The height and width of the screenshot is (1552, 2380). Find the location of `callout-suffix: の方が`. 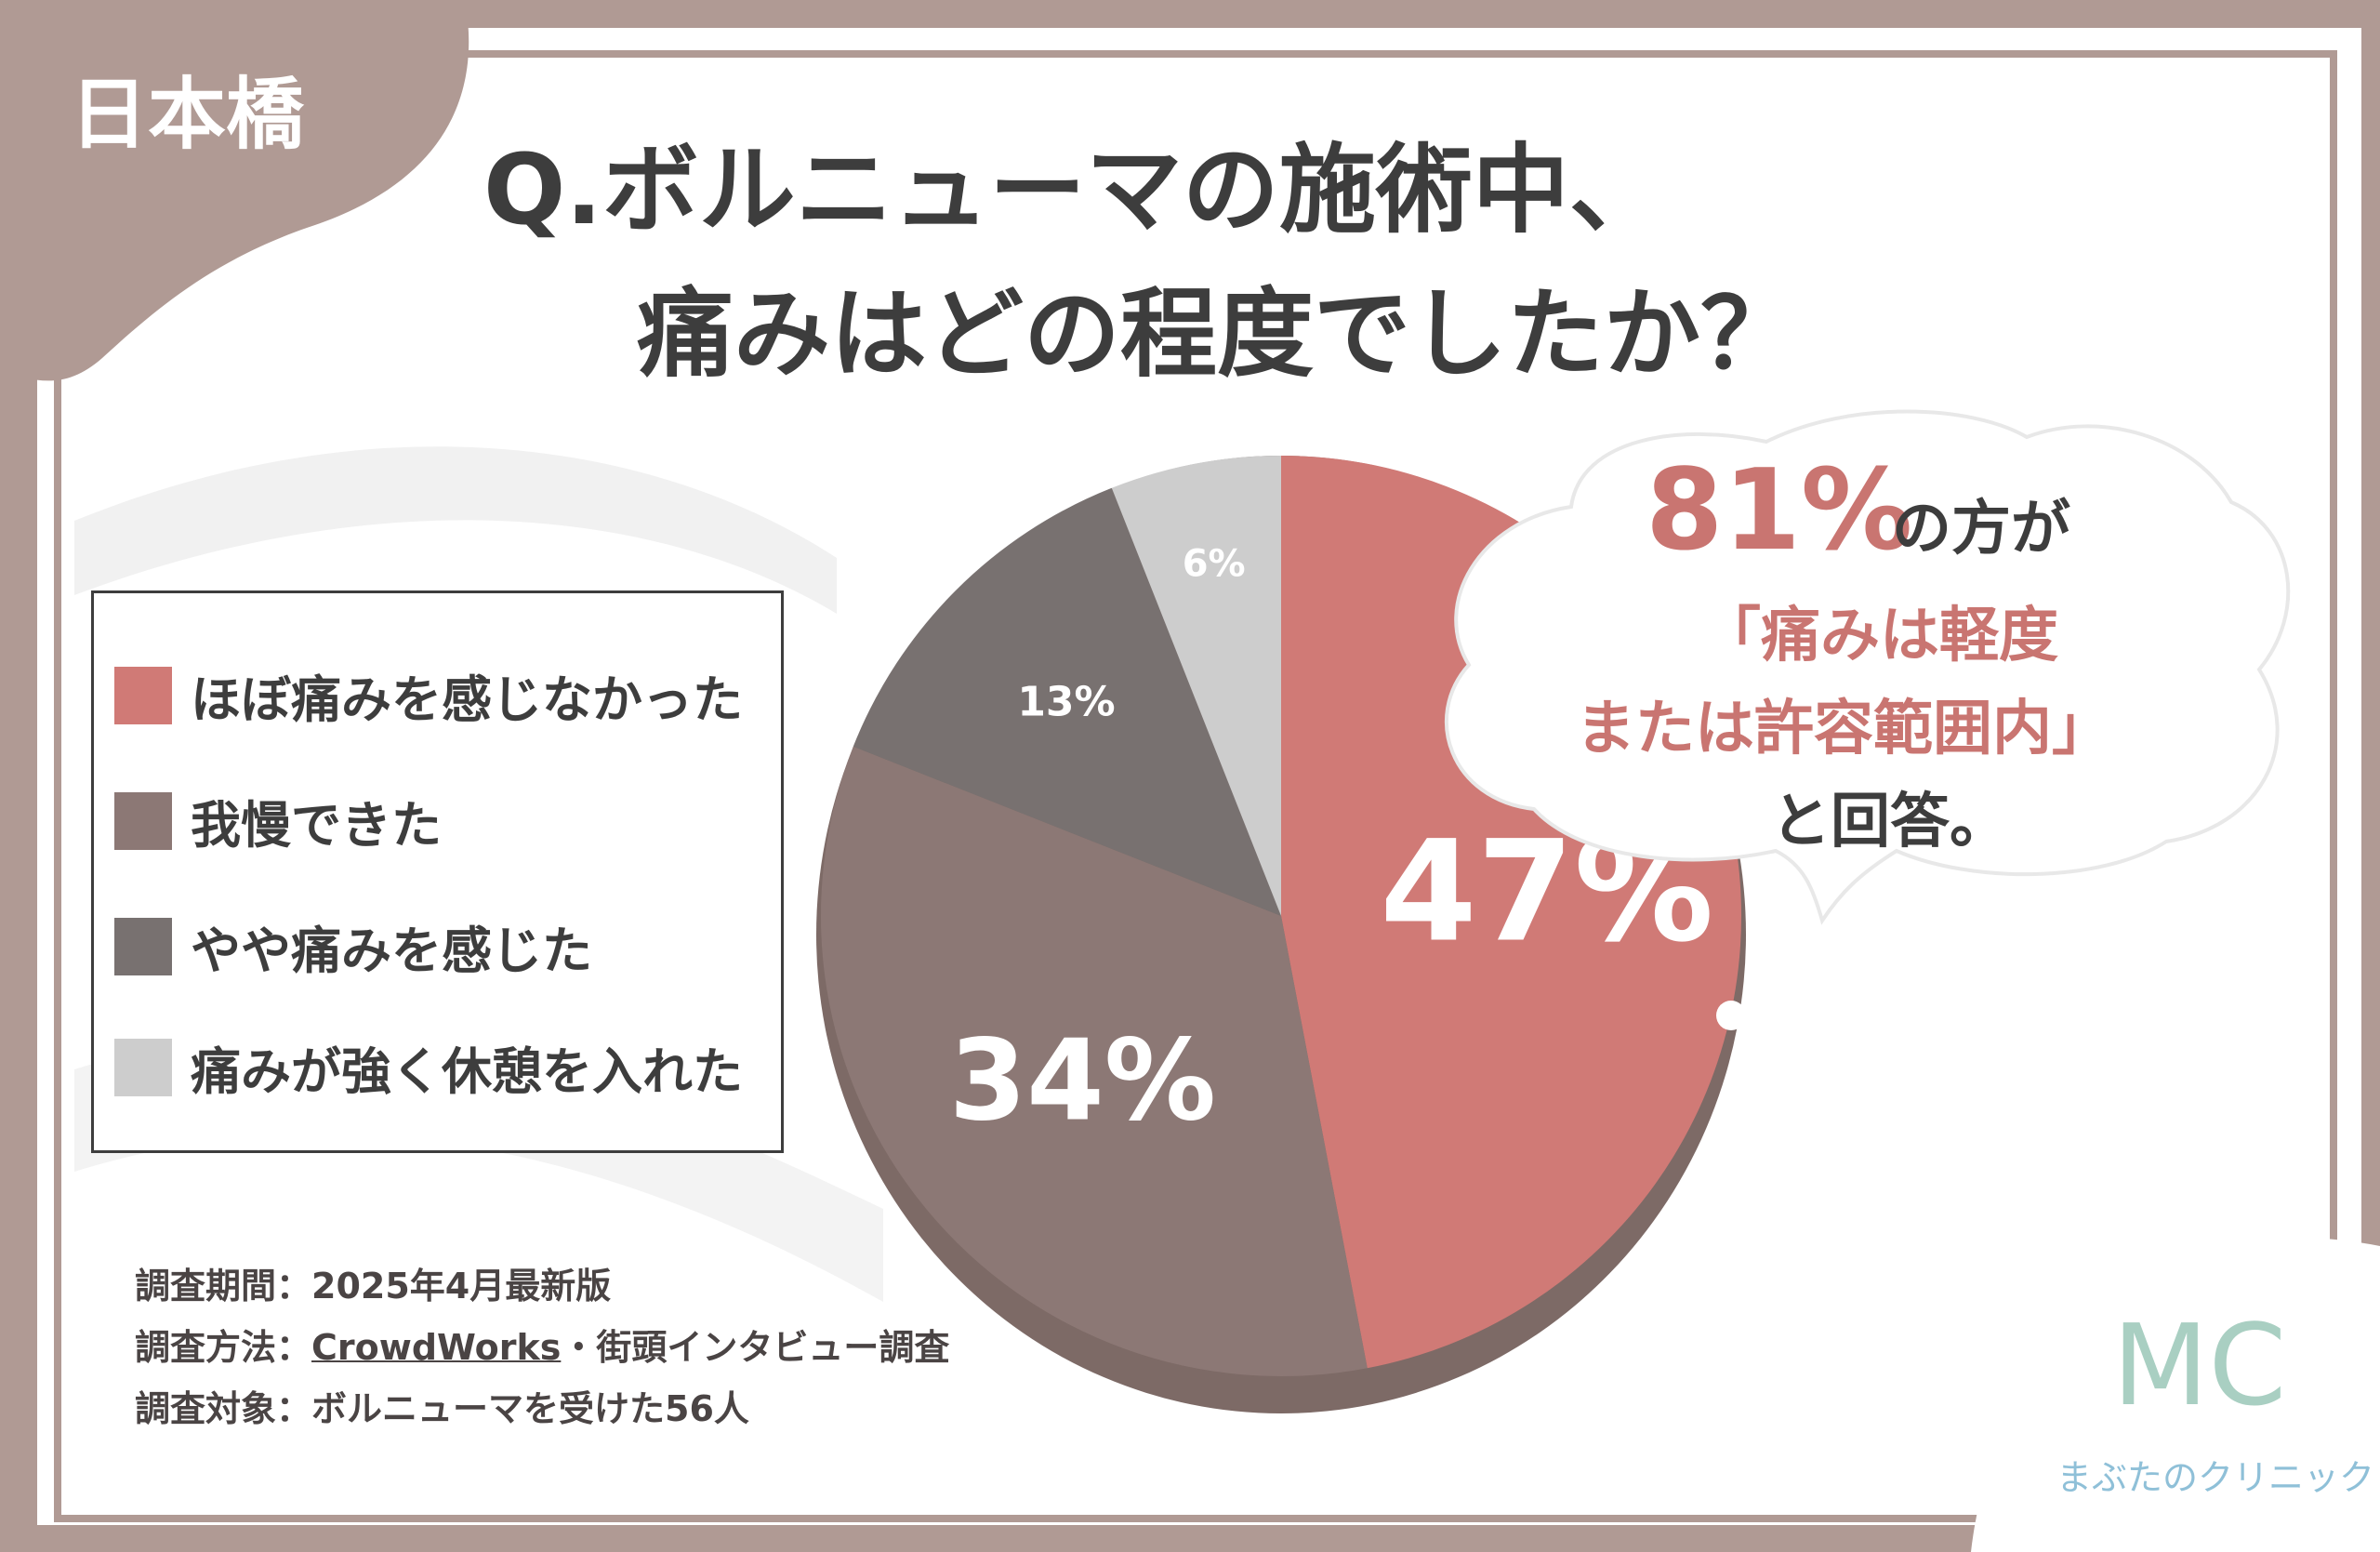

callout-suffix: の方が is located at coordinates (1981, 529).